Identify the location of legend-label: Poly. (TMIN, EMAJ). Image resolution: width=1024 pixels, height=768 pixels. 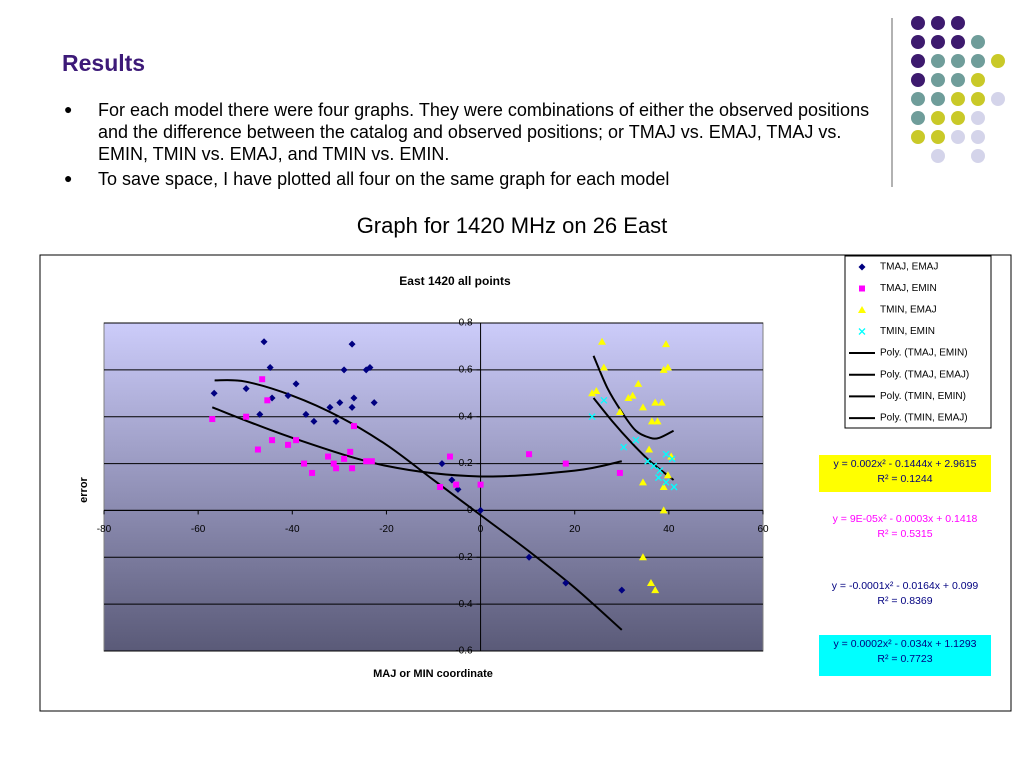
(924, 418).